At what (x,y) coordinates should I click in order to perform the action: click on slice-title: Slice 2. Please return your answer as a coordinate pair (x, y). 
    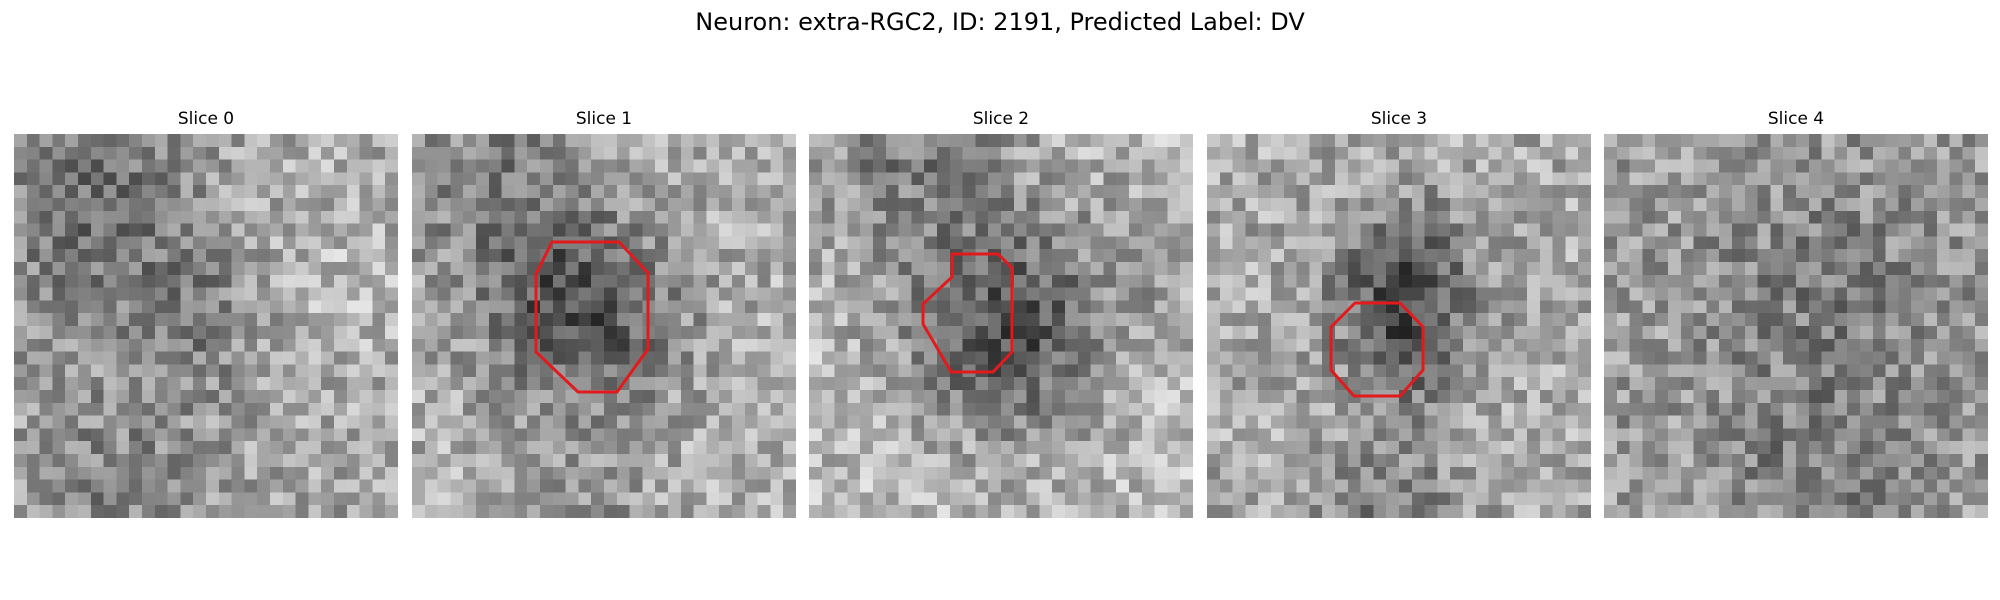
    Looking at the image, I should click on (1001, 119).